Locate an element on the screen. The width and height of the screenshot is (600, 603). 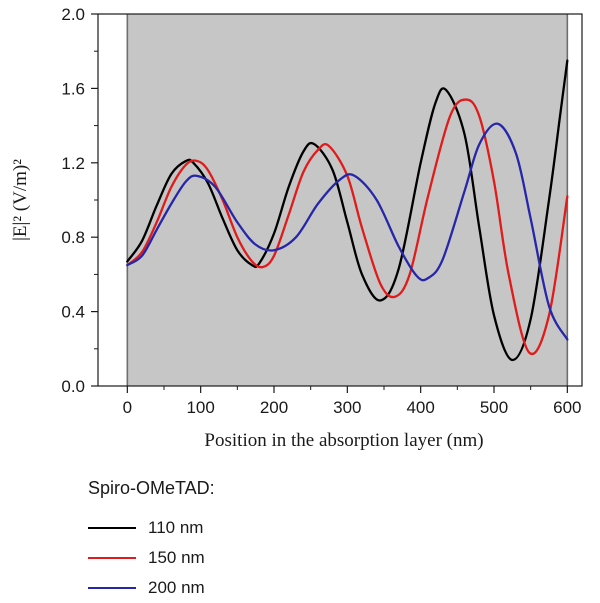
y-tick-label-2: 0.8 is located at coordinates (73, 237).